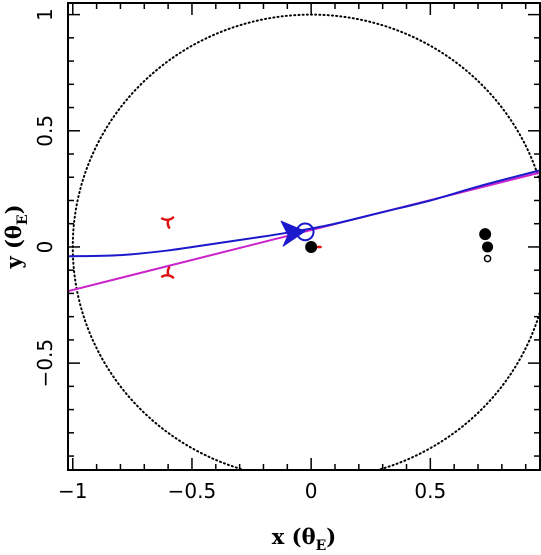 Image resolution: width=541 pixels, height=555 pixels. What do you see at coordinates (45, 131) in the screenshot?
I see `y-tick-label: 0.5` at bounding box center [45, 131].